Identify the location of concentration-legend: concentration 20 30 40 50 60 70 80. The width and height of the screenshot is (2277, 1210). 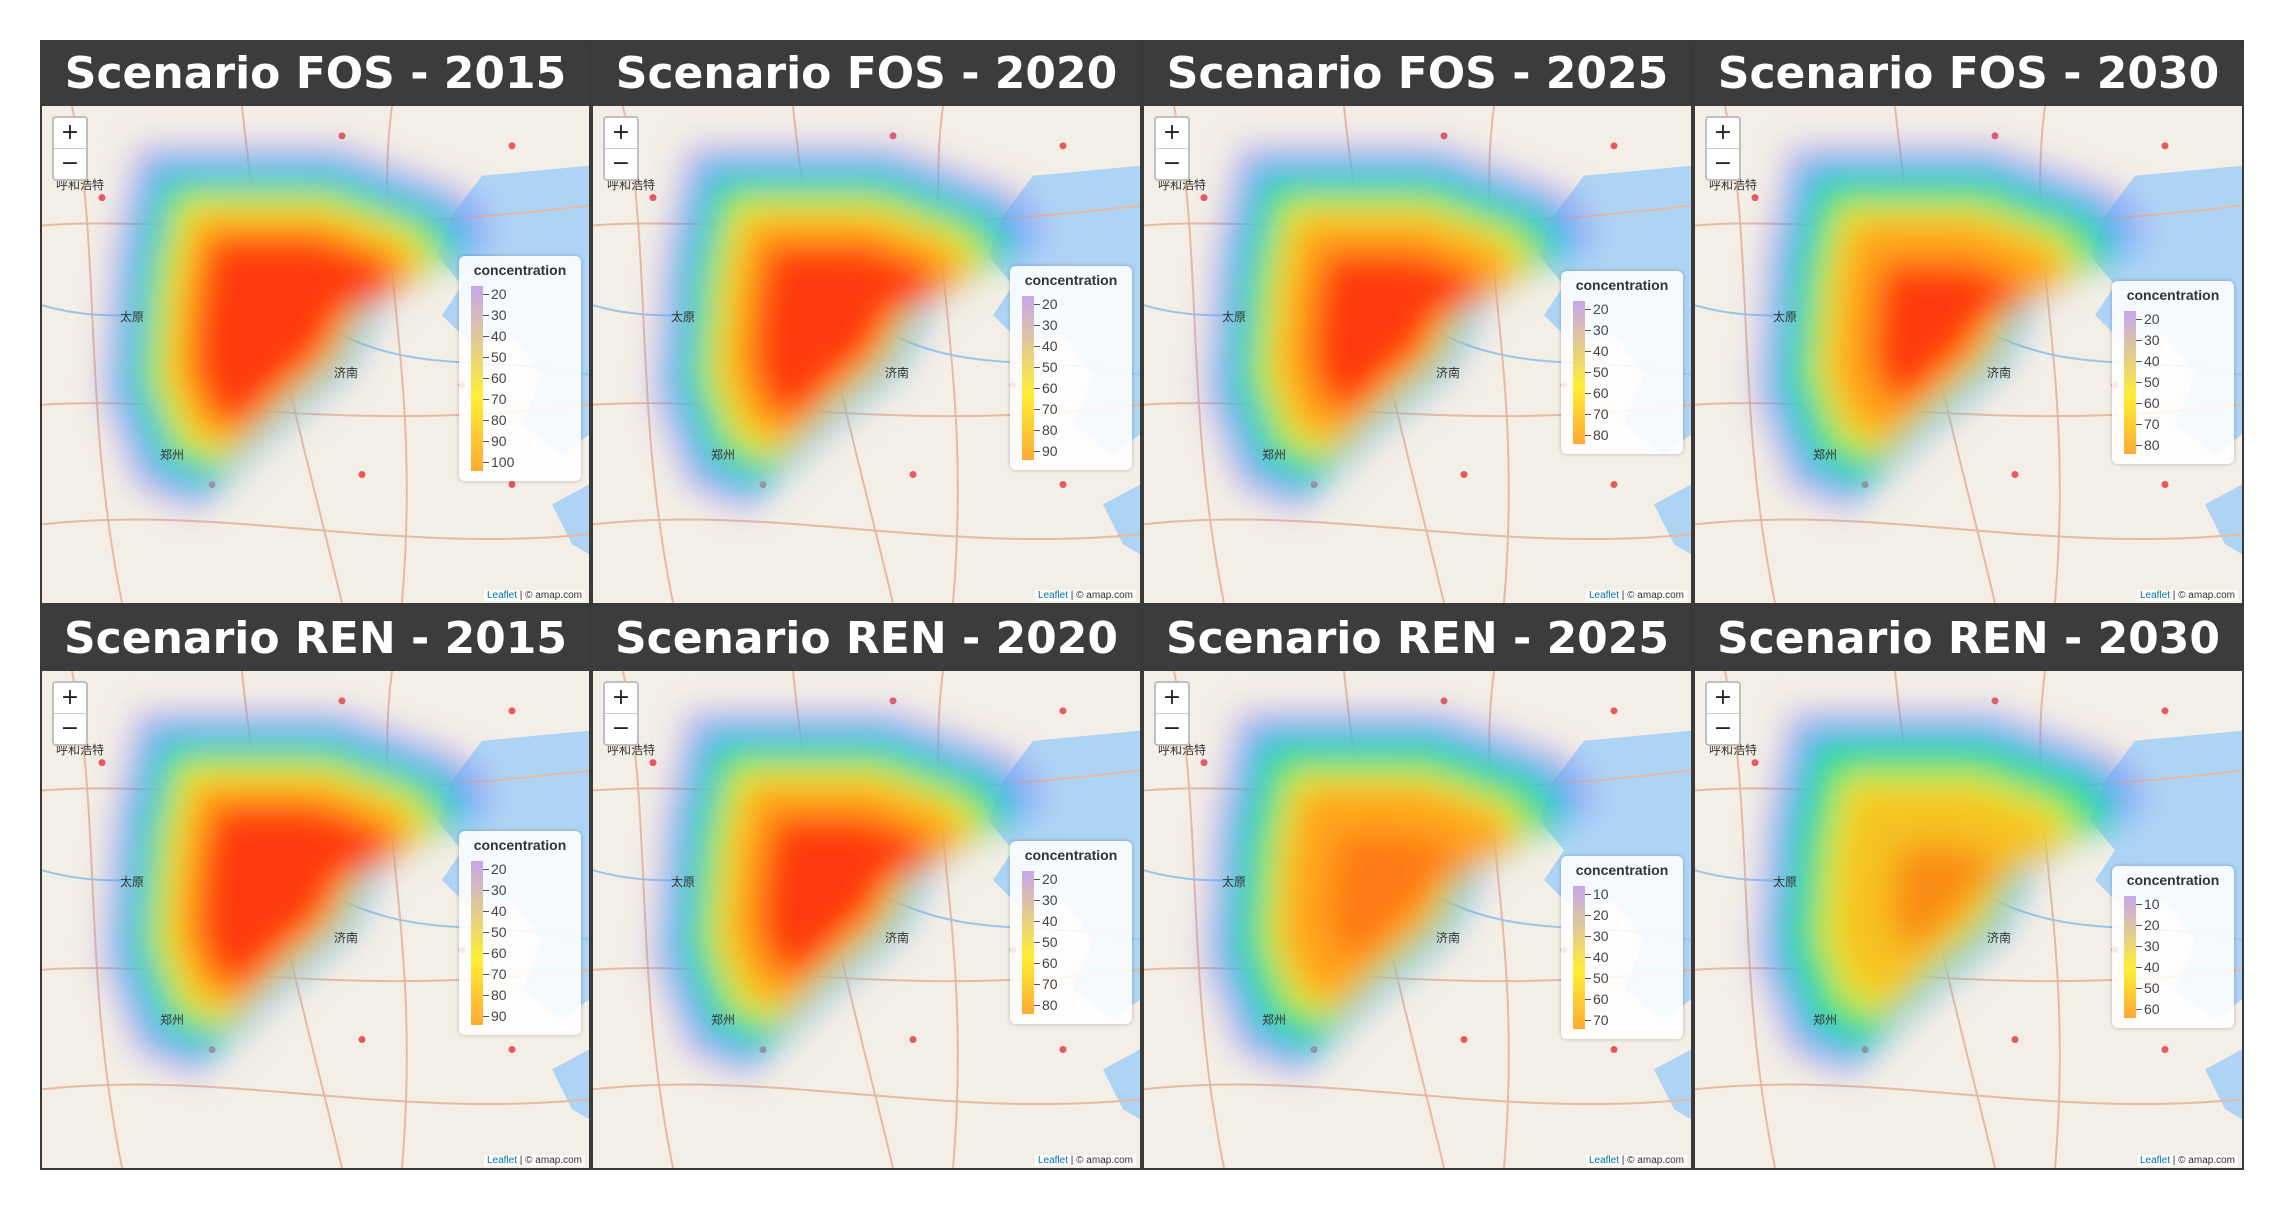
(1071, 932).